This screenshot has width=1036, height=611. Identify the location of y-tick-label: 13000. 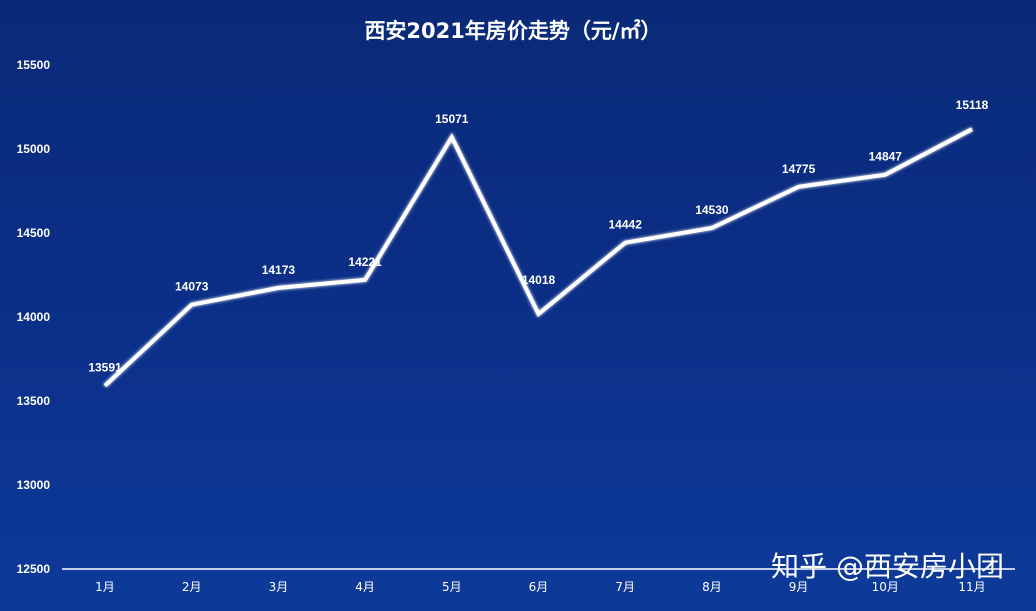
(34, 485).